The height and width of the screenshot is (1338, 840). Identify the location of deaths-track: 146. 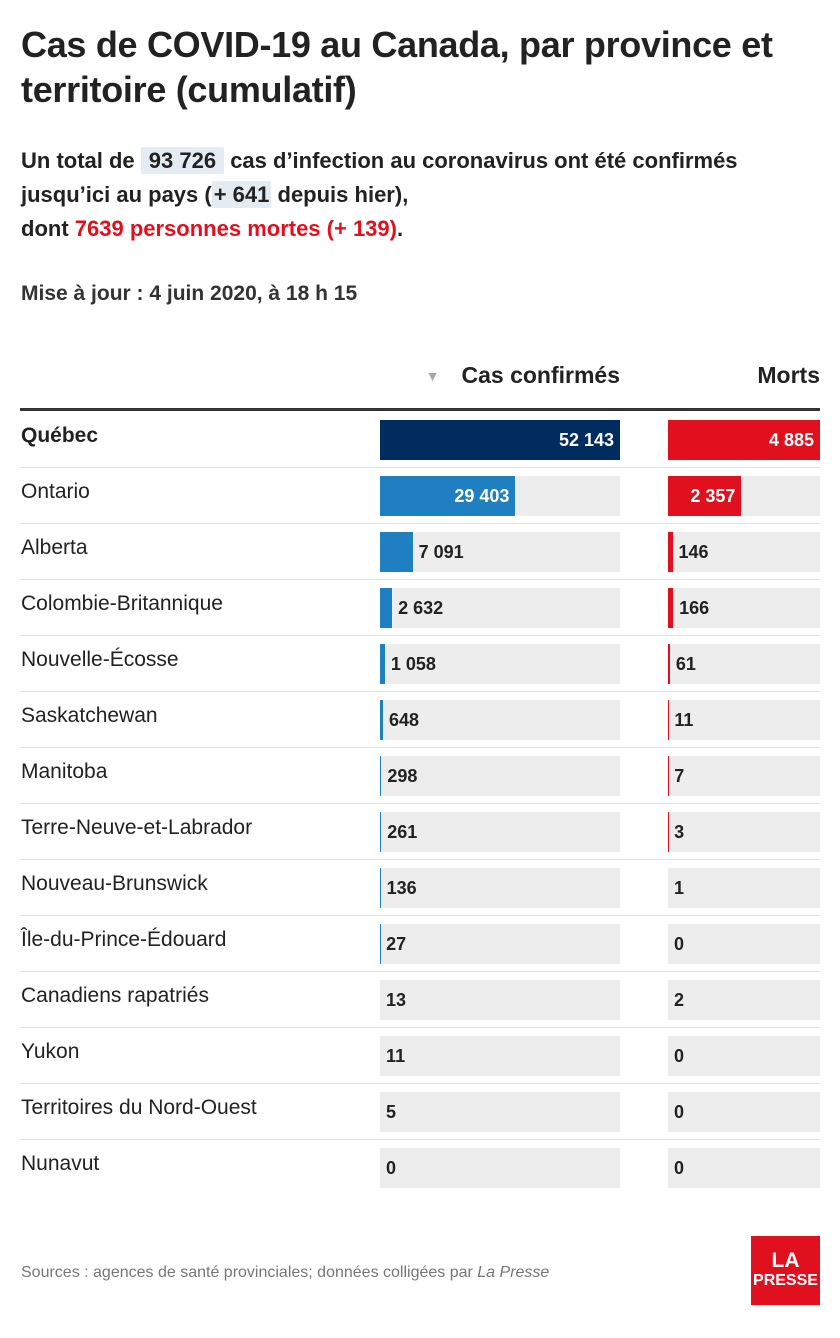
(744, 552).